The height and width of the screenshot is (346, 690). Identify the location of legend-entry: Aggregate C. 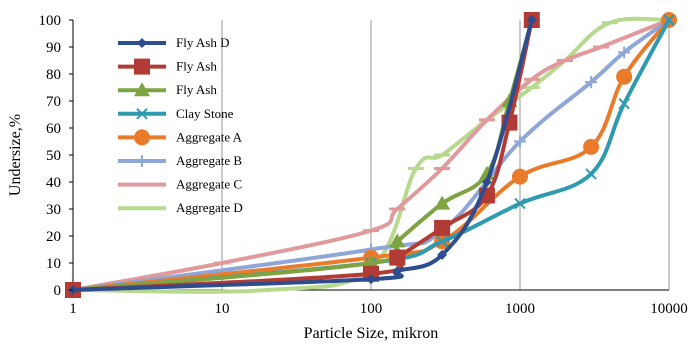
(180, 184).